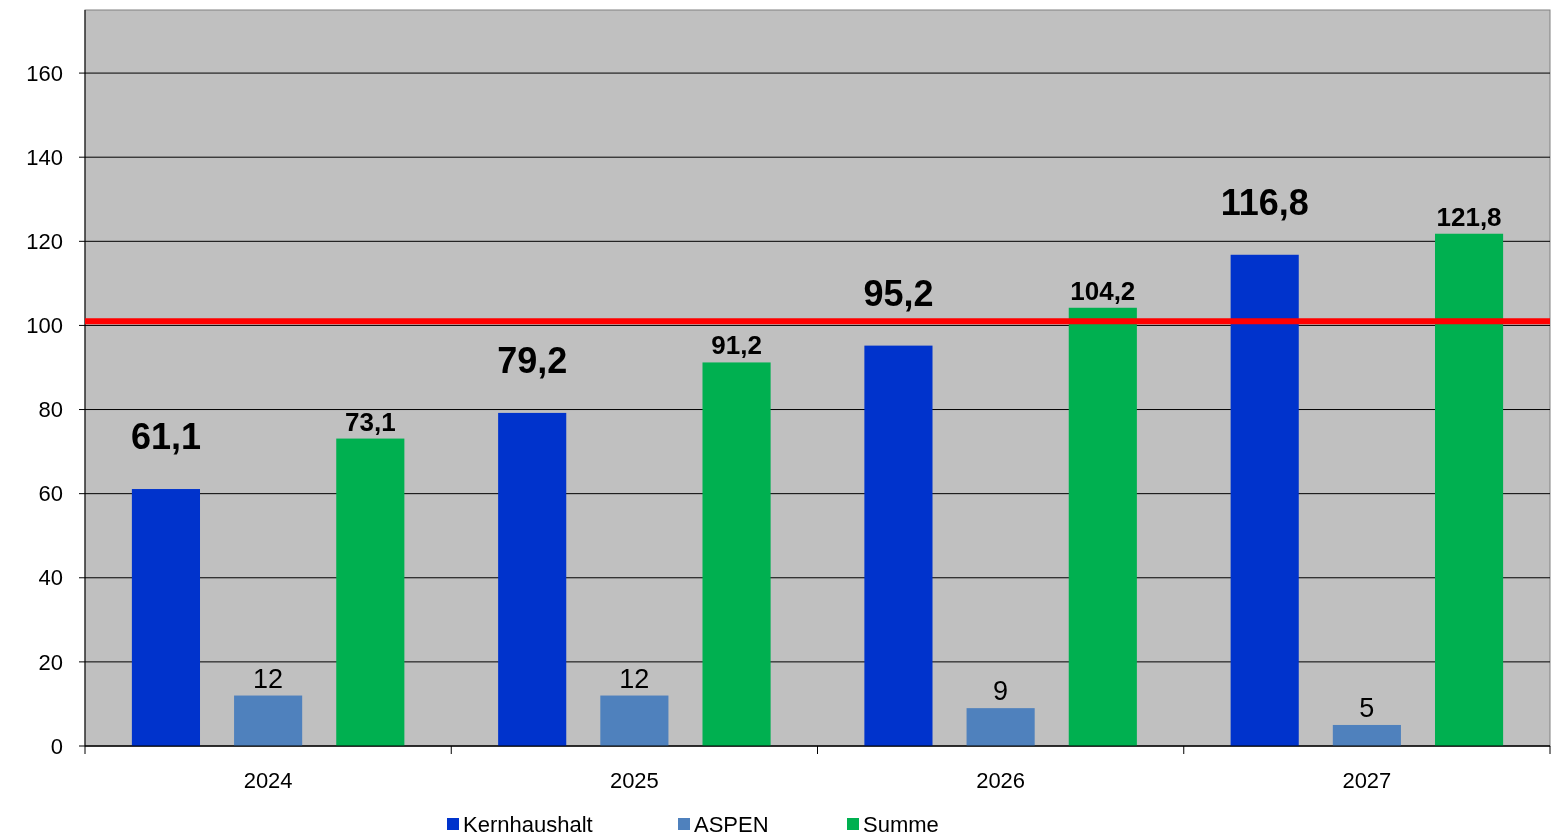 This screenshot has width=1553, height=839. Describe the element at coordinates (736, 345) in the screenshot. I see `data-label: 91,2` at that location.